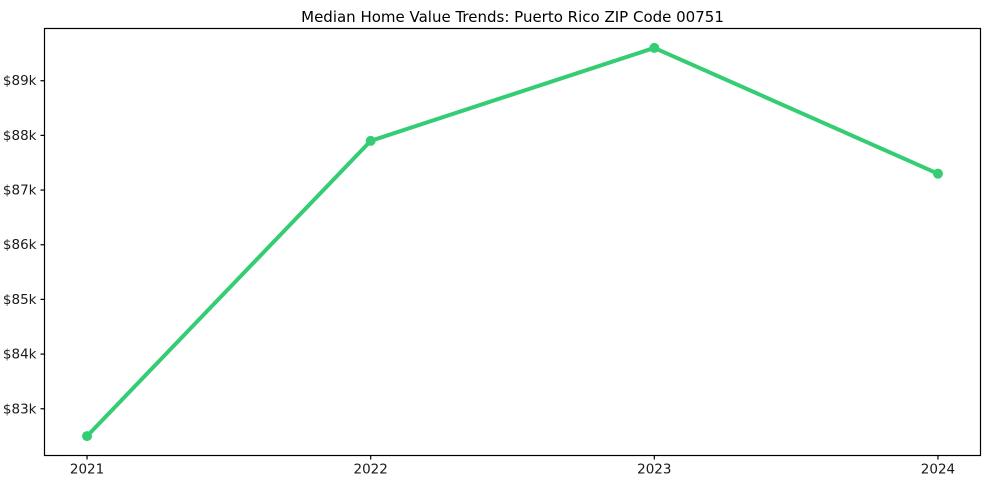 The image size is (989, 490). What do you see at coordinates (87, 470) in the screenshot?
I see `x-tick-label: 2021` at bounding box center [87, 470].